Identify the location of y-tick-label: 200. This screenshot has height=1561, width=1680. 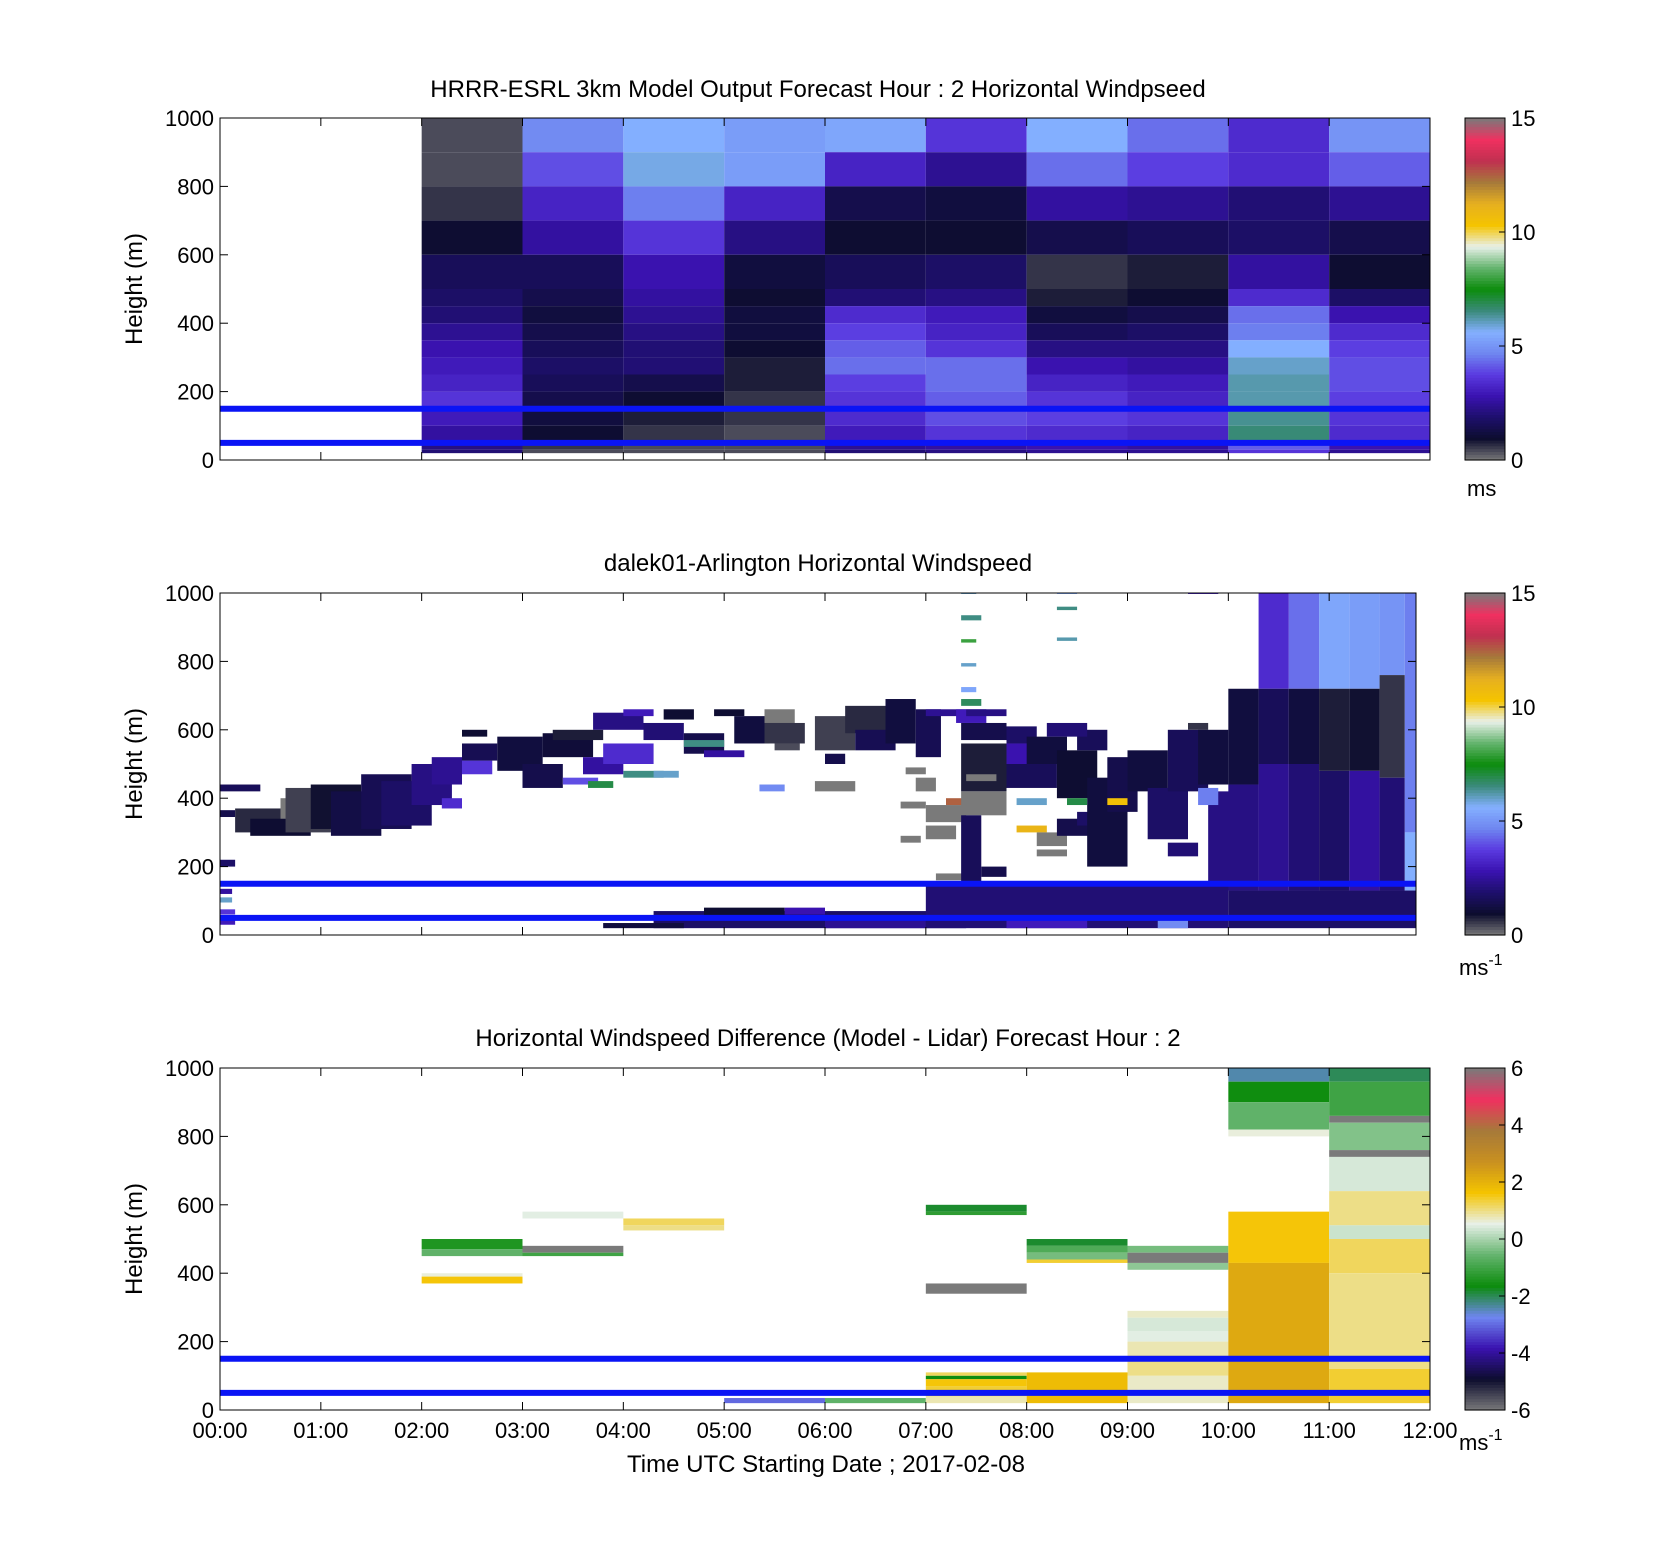
(195, 867).